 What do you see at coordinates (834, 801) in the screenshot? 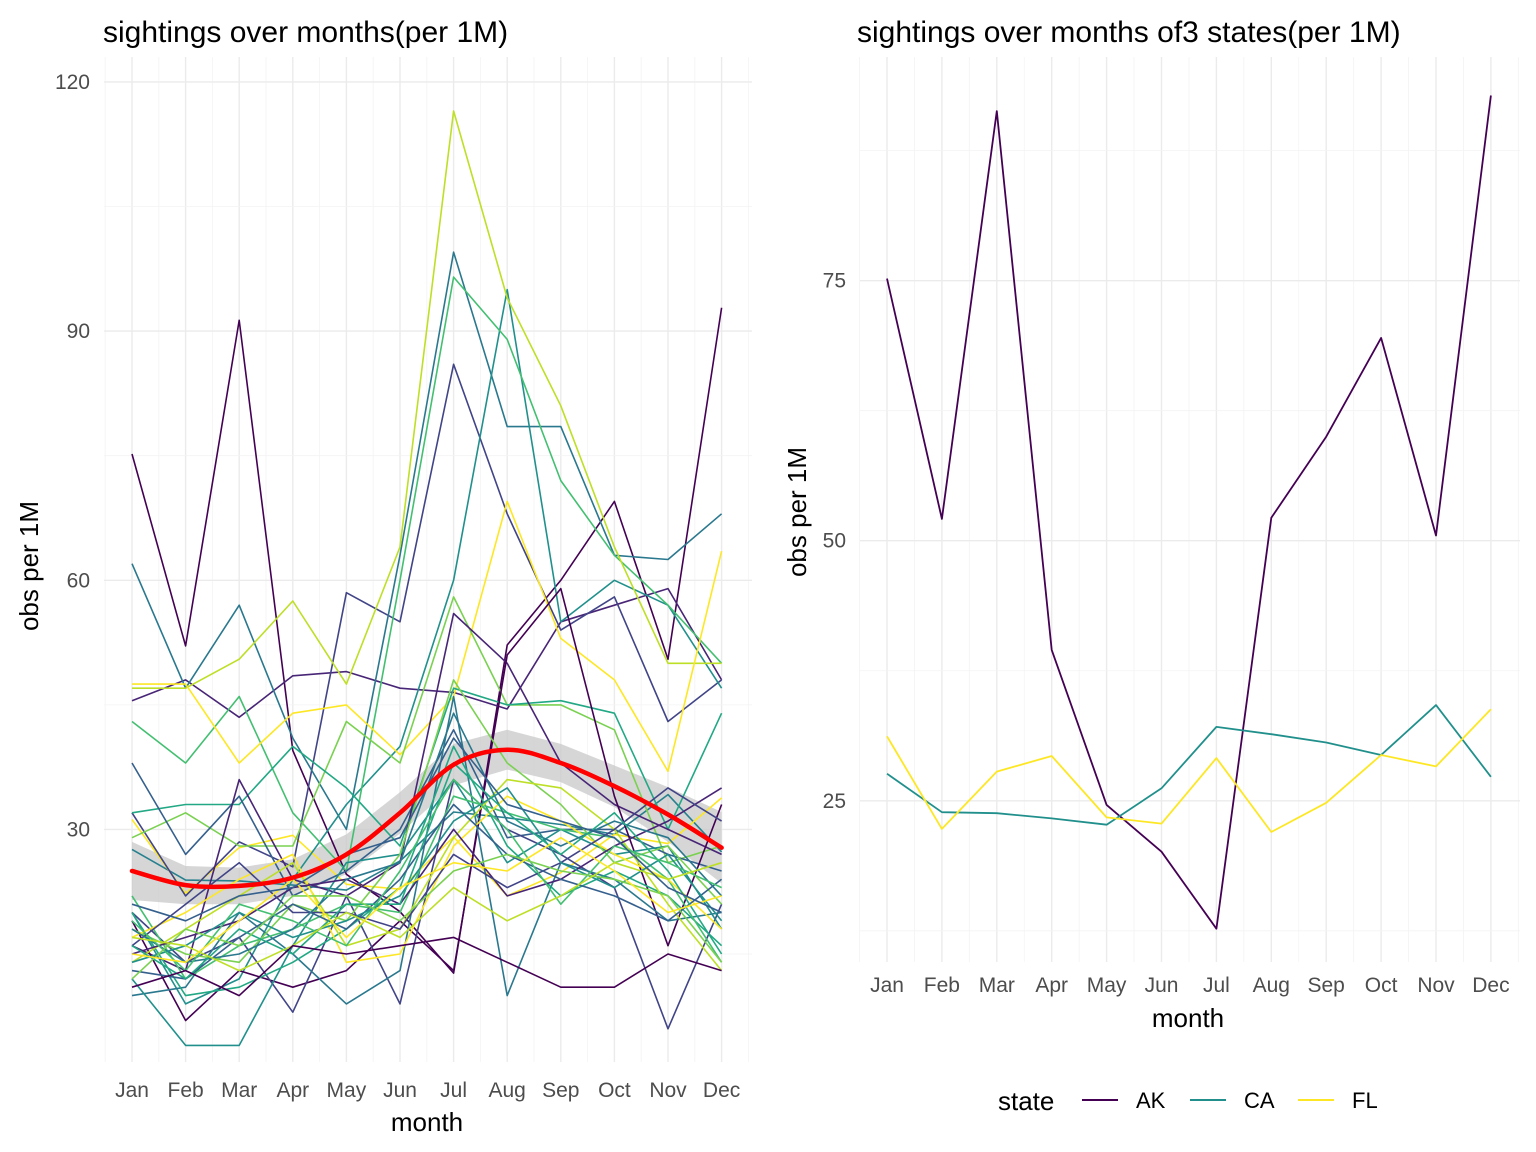
I see `right-y-tick-label: 25` at bounding box center [834, 801].